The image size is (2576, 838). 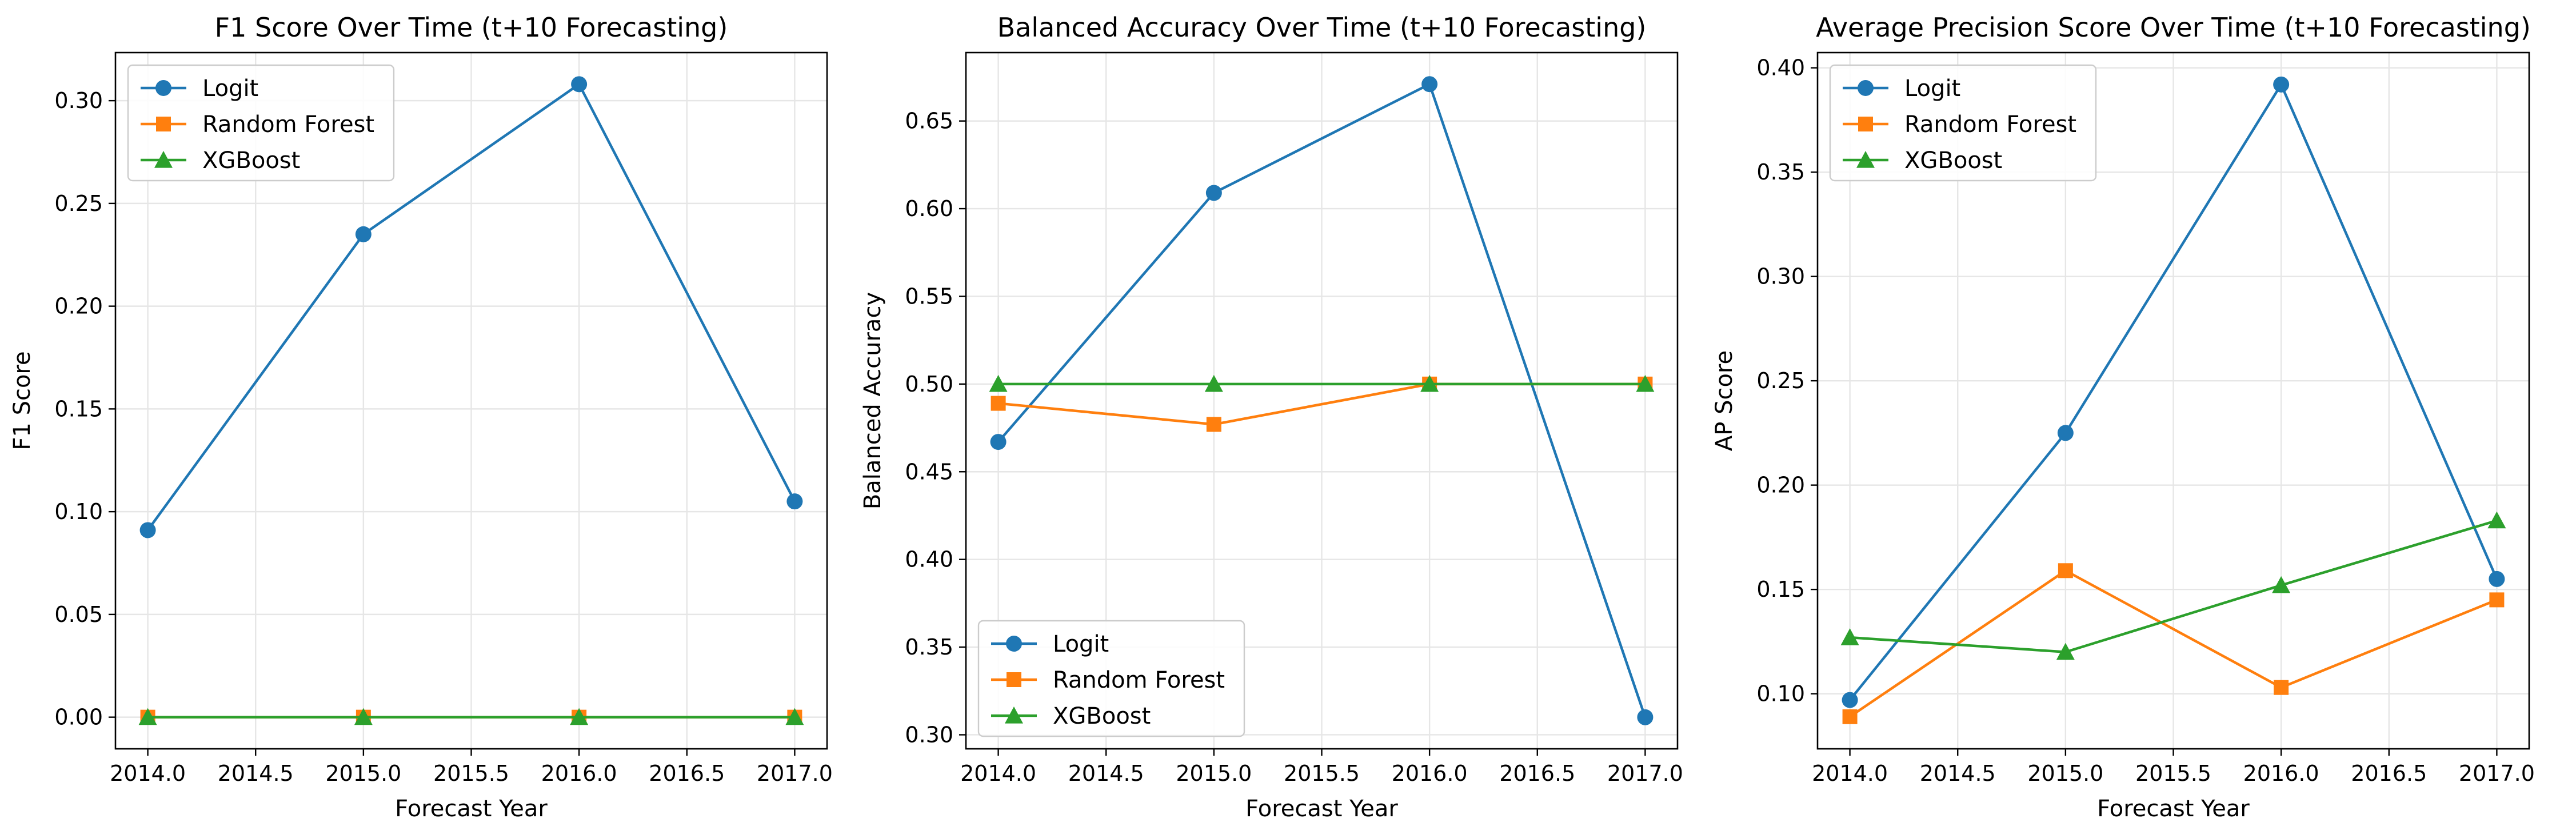 I want to click on chart-title: F1 Score Over Time (t+10 Forecasting), so click(x=471, y=27).